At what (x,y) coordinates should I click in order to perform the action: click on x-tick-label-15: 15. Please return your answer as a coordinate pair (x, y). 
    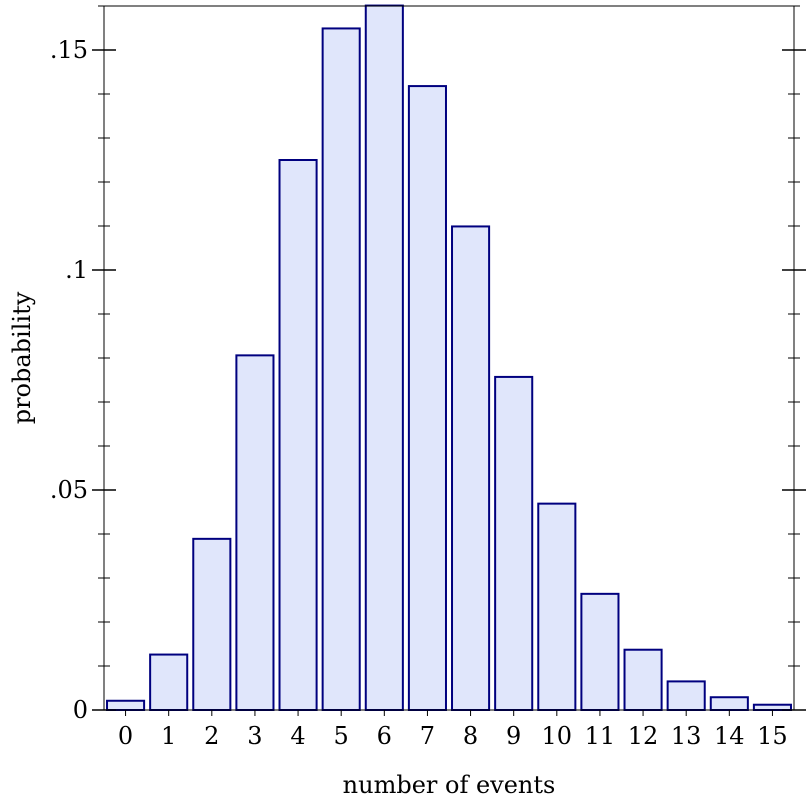
    Looking at the image, I should click on (772, 736).